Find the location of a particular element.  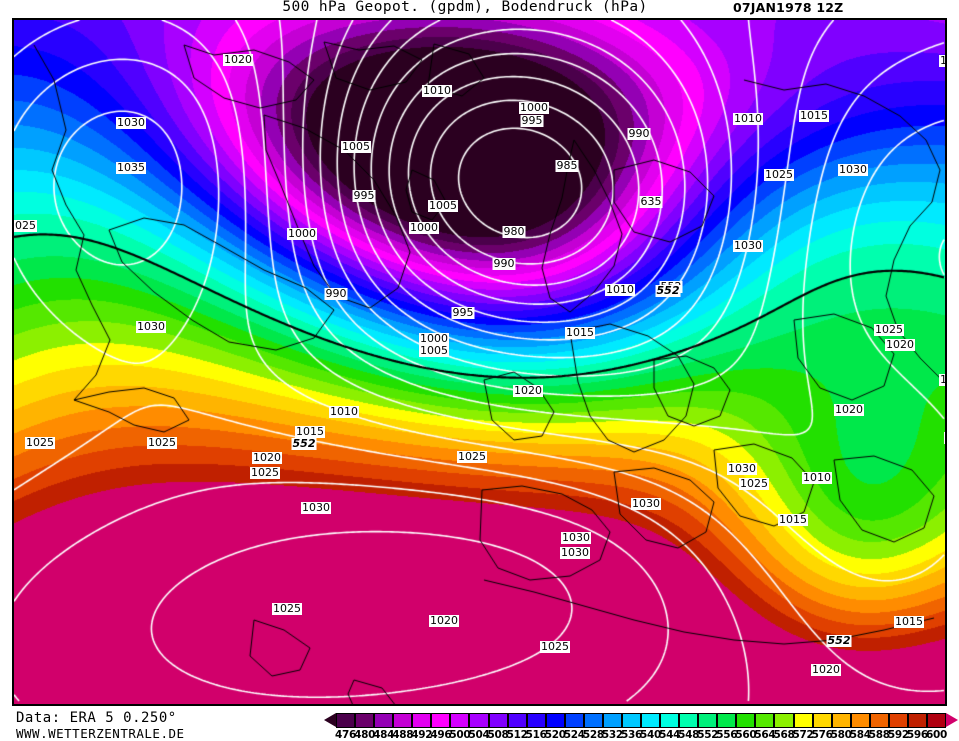

colorbar-tick-label: 488 is located at coordinates (403, 735).